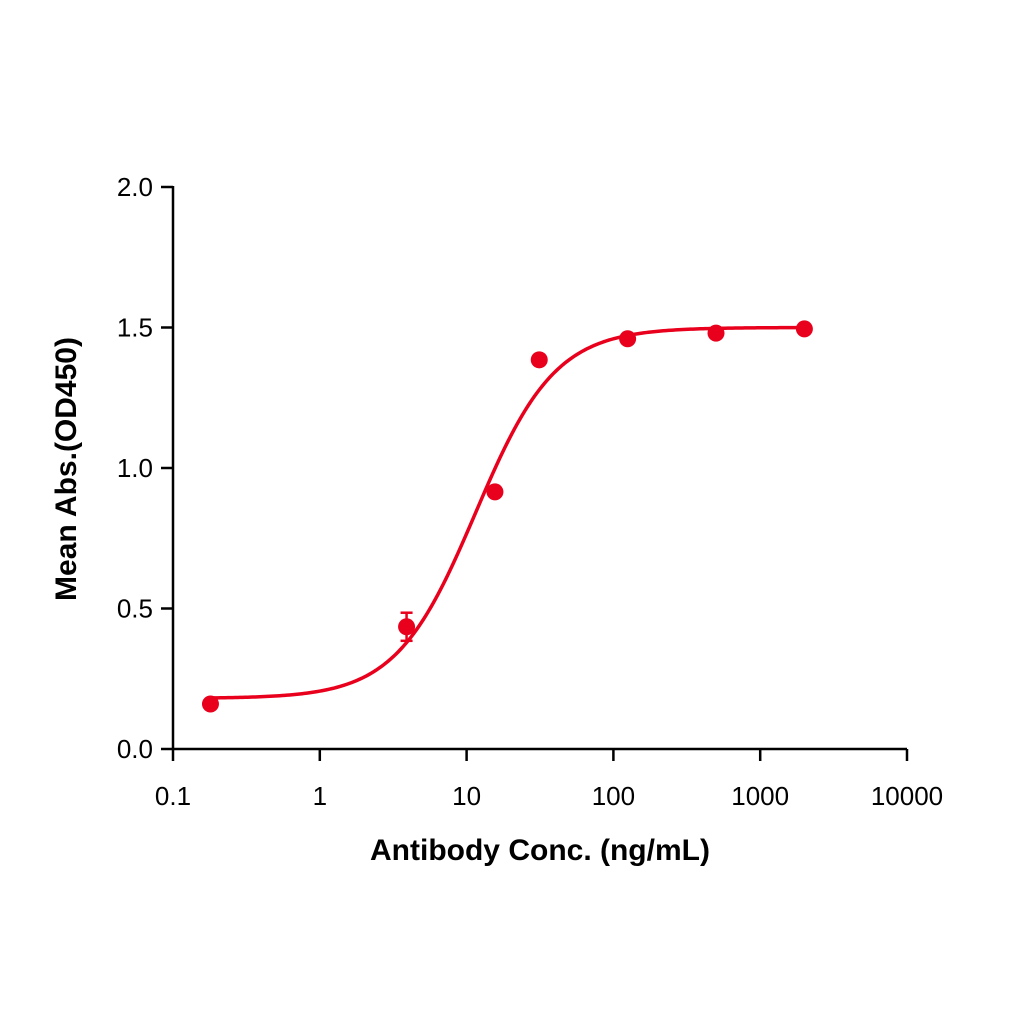 The image size is (1024, 1024). I want to click on x-axis-title: Antibody Conc. (ng/mL), so click(540, 850).